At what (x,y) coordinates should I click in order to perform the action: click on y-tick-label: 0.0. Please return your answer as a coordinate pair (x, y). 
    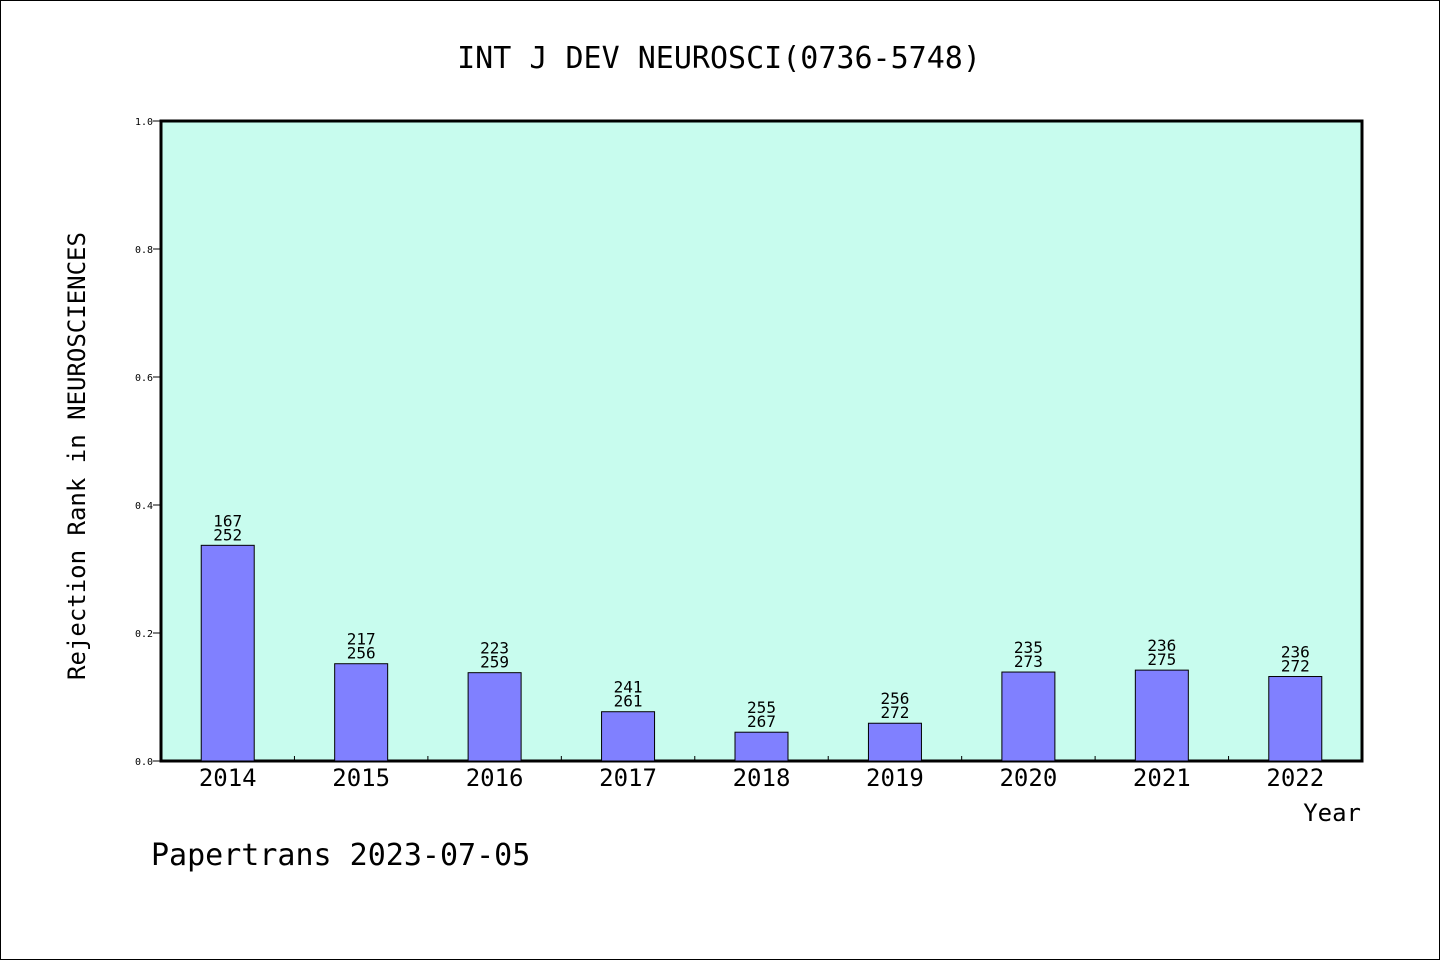
    Looking at the image, I should click on (144, 762).